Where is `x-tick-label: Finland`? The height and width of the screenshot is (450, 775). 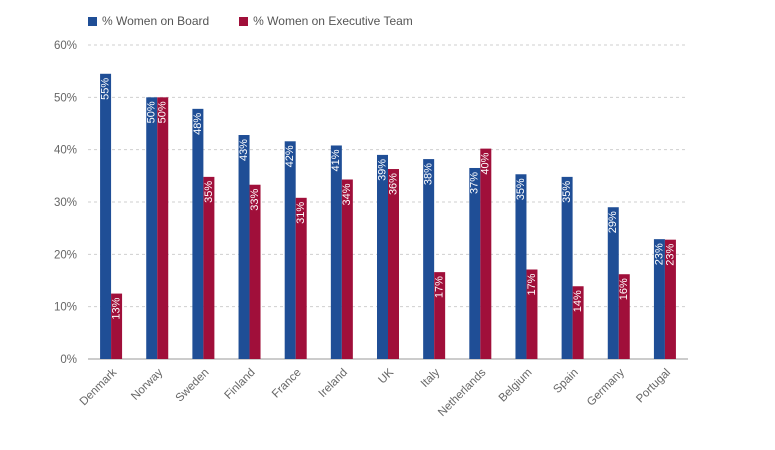
x-tick-label: Finland is located at coordinates (240, 384).